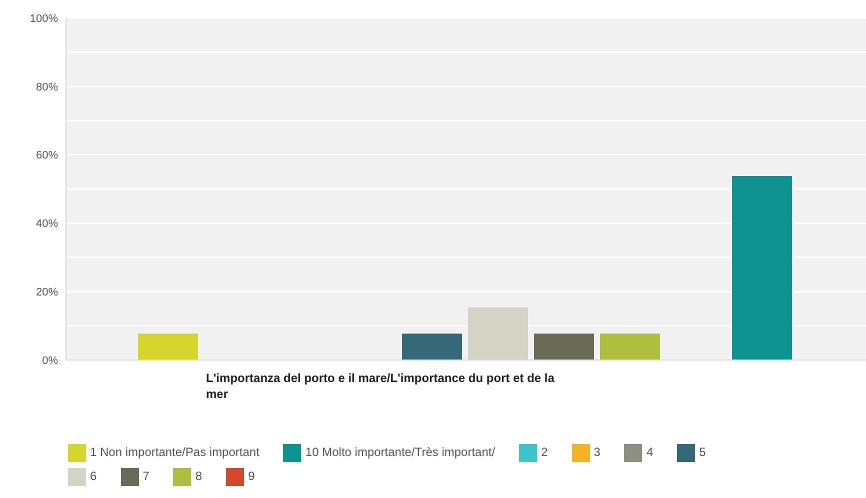  I want to click on legend-label: 10 Molto importante/Très important/, so click(400, 452).